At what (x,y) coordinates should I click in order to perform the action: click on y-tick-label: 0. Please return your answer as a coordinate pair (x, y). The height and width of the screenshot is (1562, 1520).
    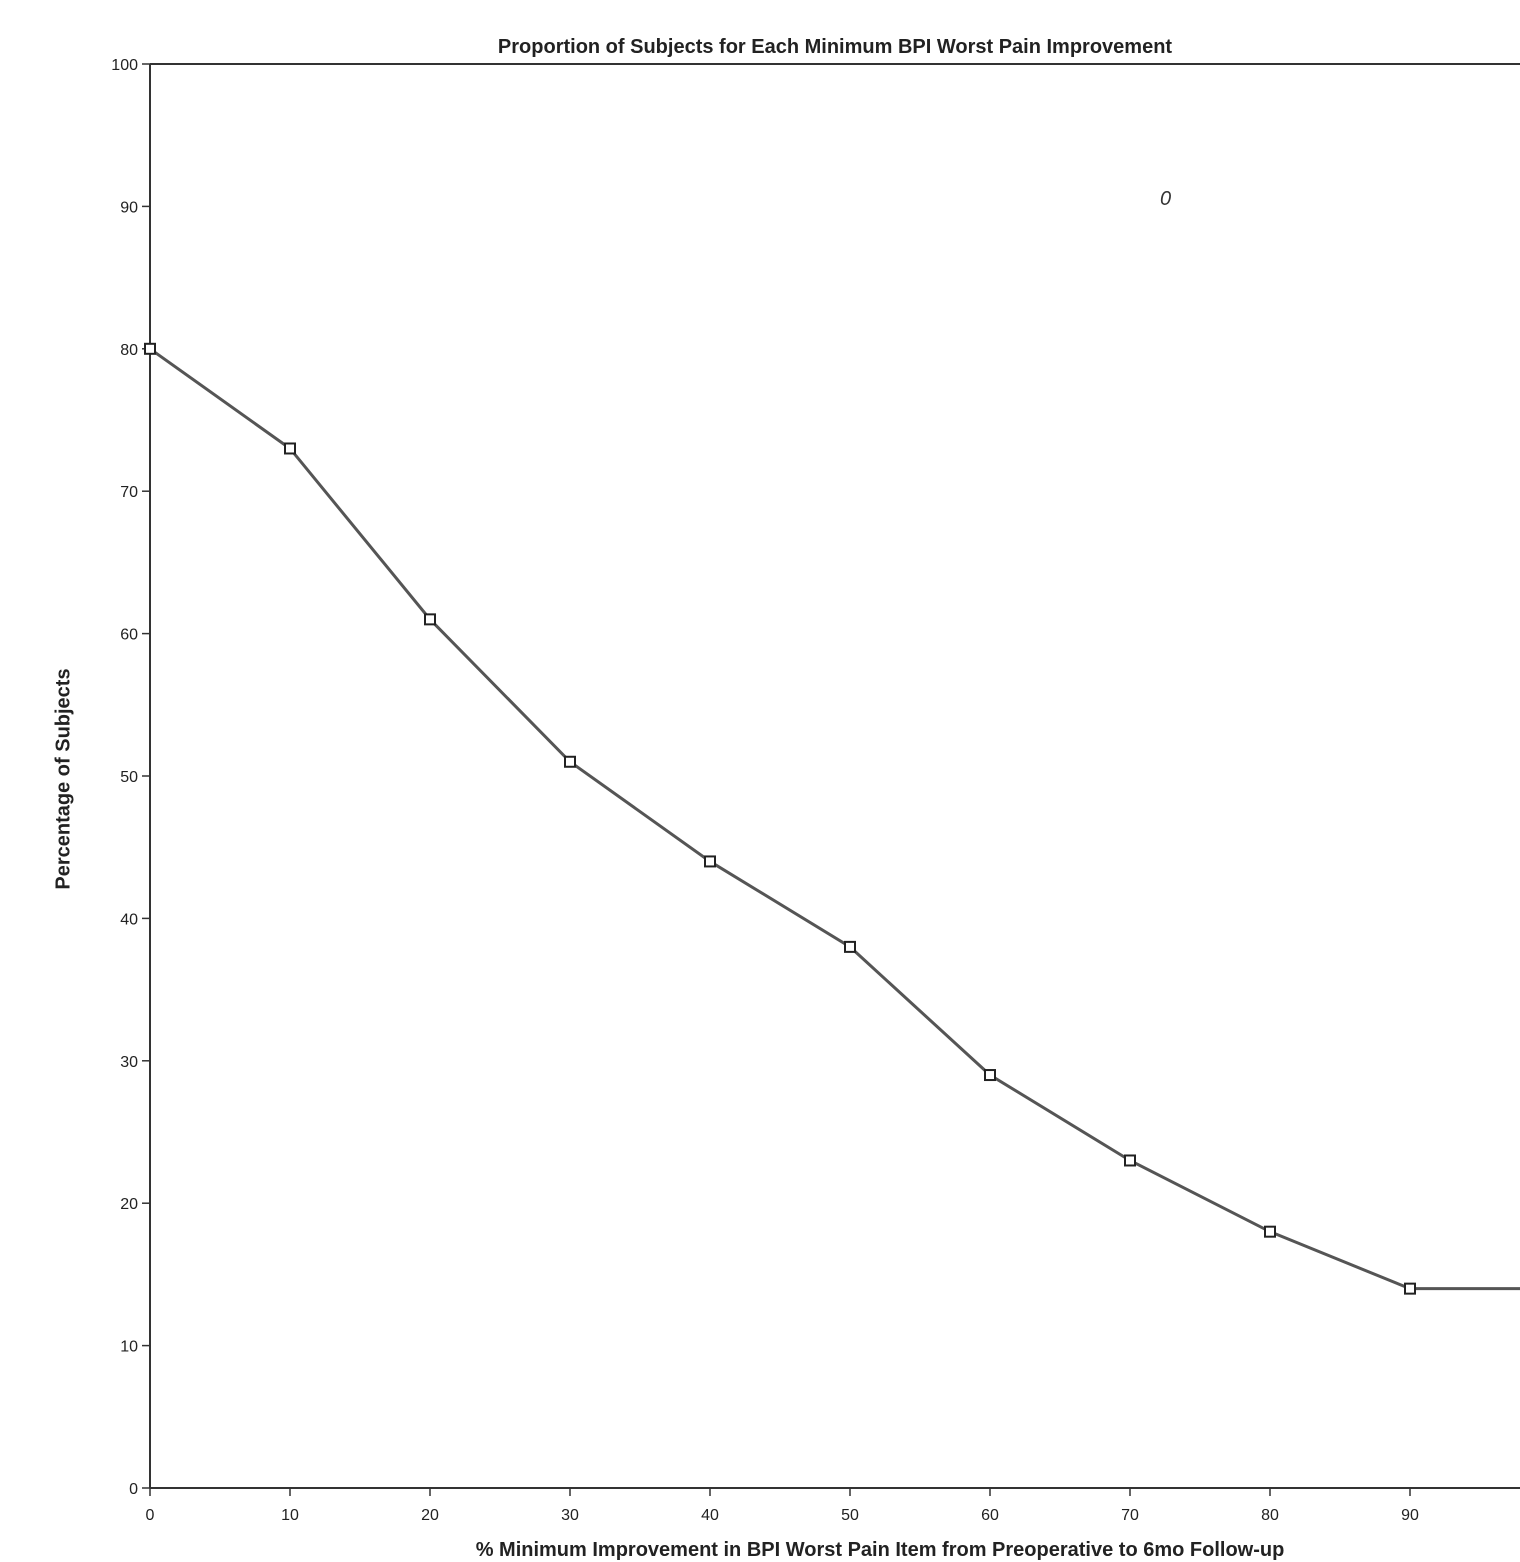
    Looking at the image, I should click on (133, 1489).